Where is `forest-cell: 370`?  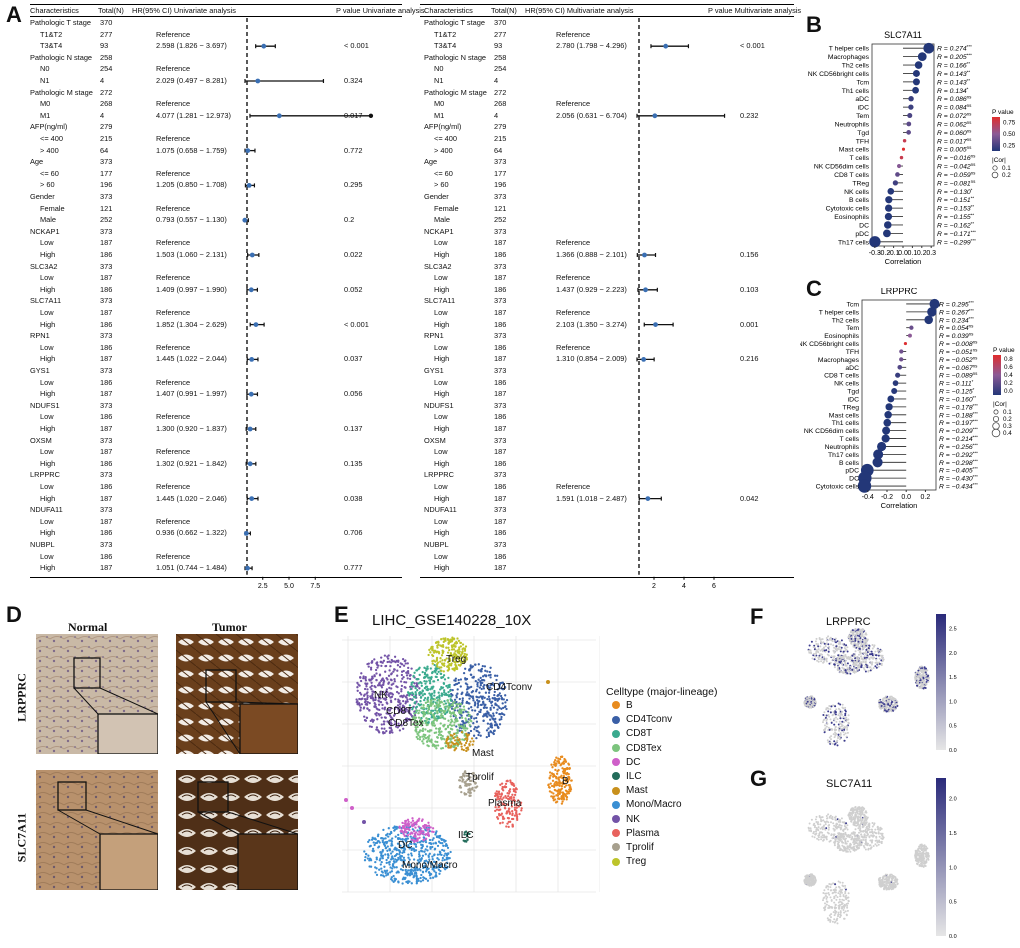
forest-cell: 370 is located at coordinates (106, 22).